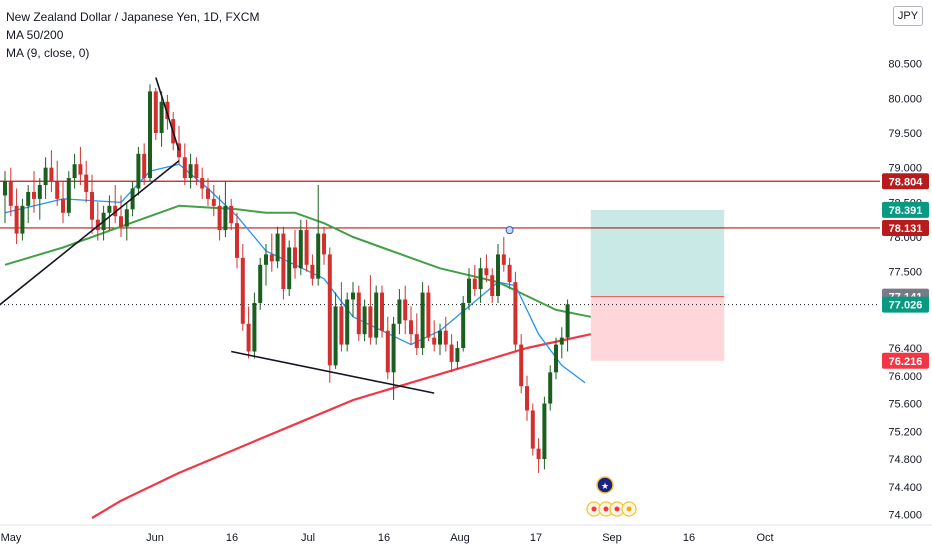 The image size is (932, 550). What do you see at coordinates (657, 253) in the screenshot?
I see `profit-zone` at bounding box center [657, 253].